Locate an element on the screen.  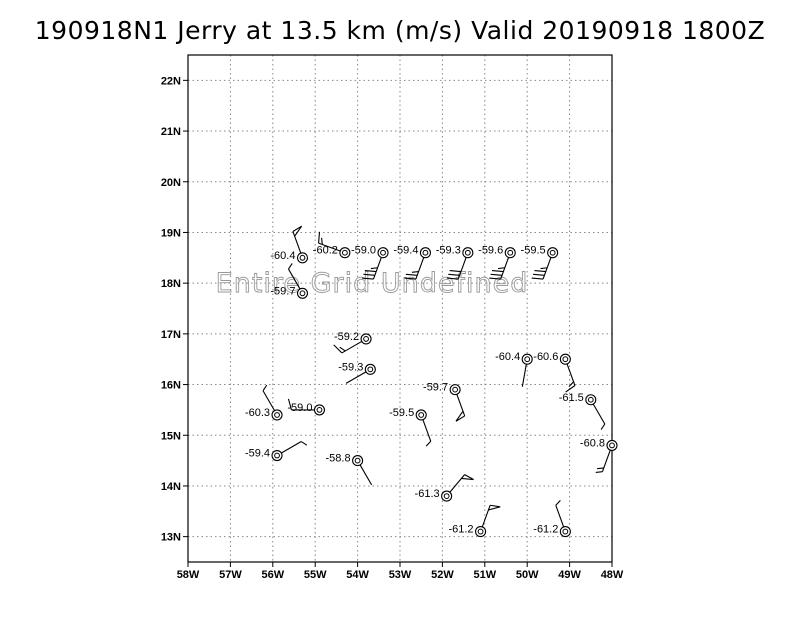
station-value-label: -60.6 is located at coordinates (545, 357).